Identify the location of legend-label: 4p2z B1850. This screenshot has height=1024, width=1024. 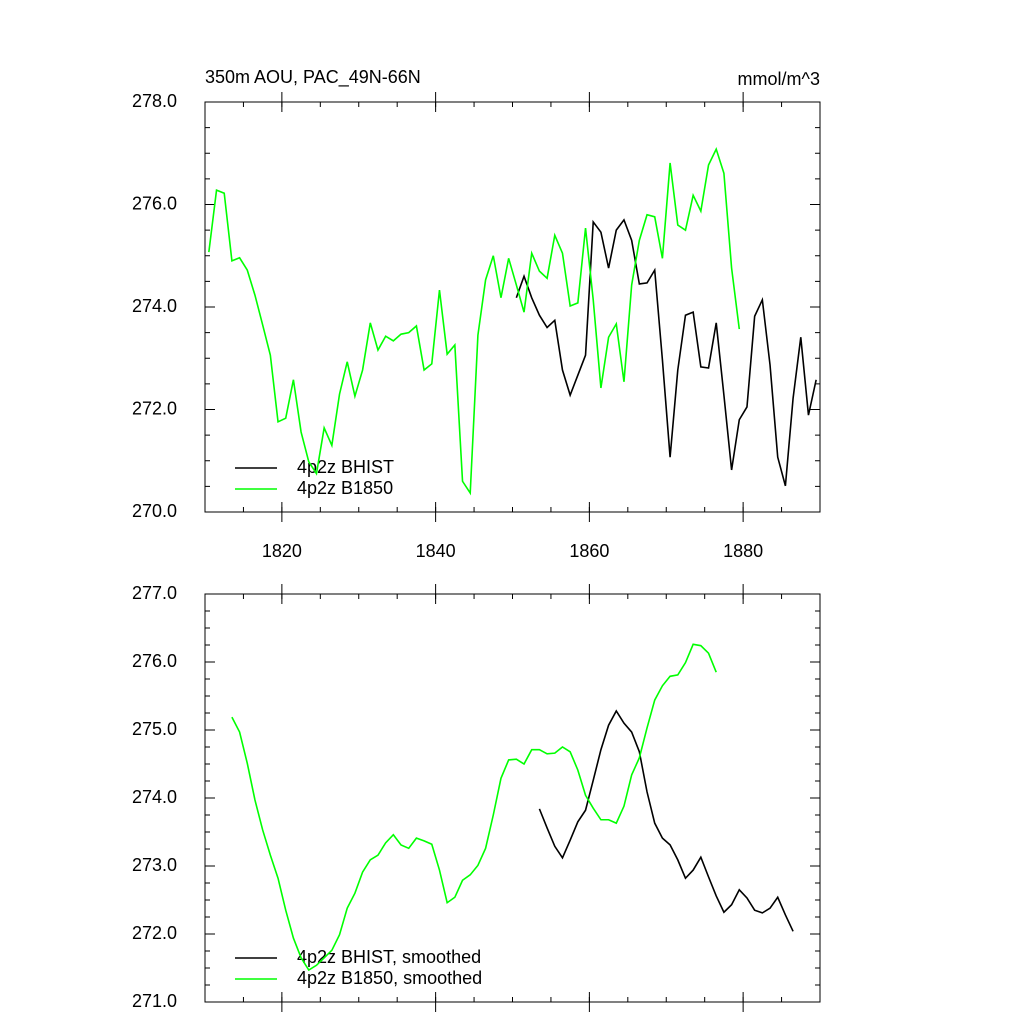
(345, 488).